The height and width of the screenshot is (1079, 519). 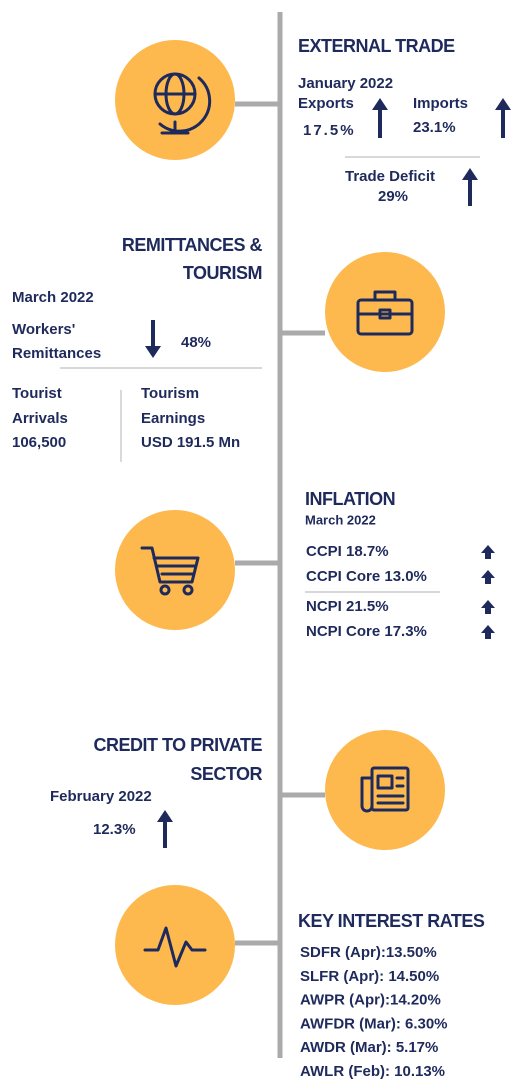 I want to click on item: NCPI 21.5%, so click(x=347, y=606).